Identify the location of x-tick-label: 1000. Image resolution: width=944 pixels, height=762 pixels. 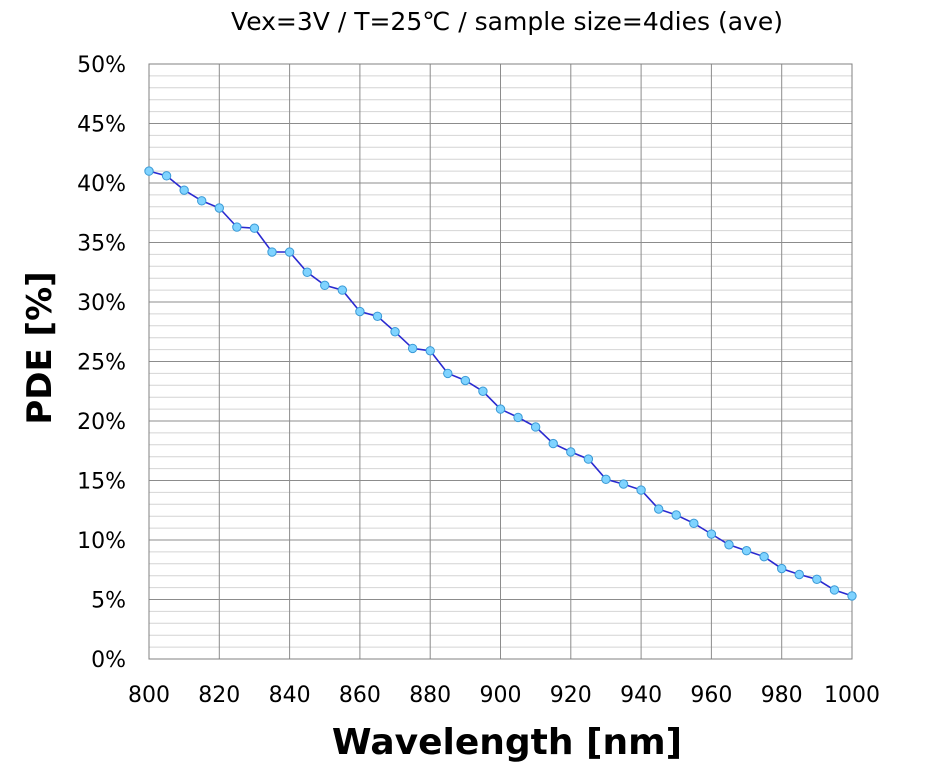
(852, 695).